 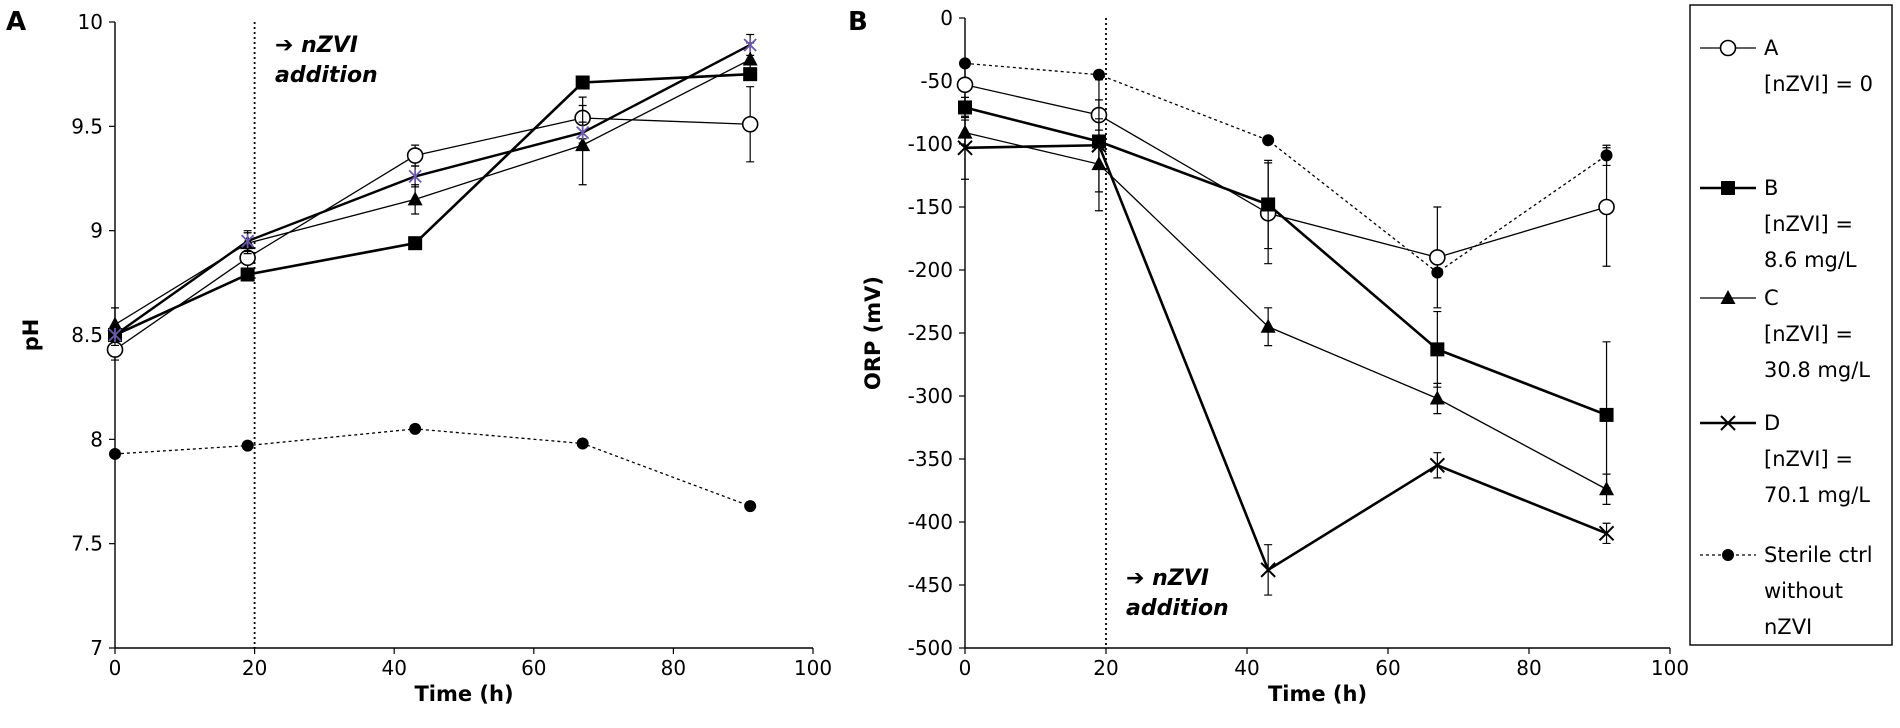 What do you see at coordinates (1788, 627) in the screenshot?
I see `legend-label: nZVI` at bounding box center [1788, 627].